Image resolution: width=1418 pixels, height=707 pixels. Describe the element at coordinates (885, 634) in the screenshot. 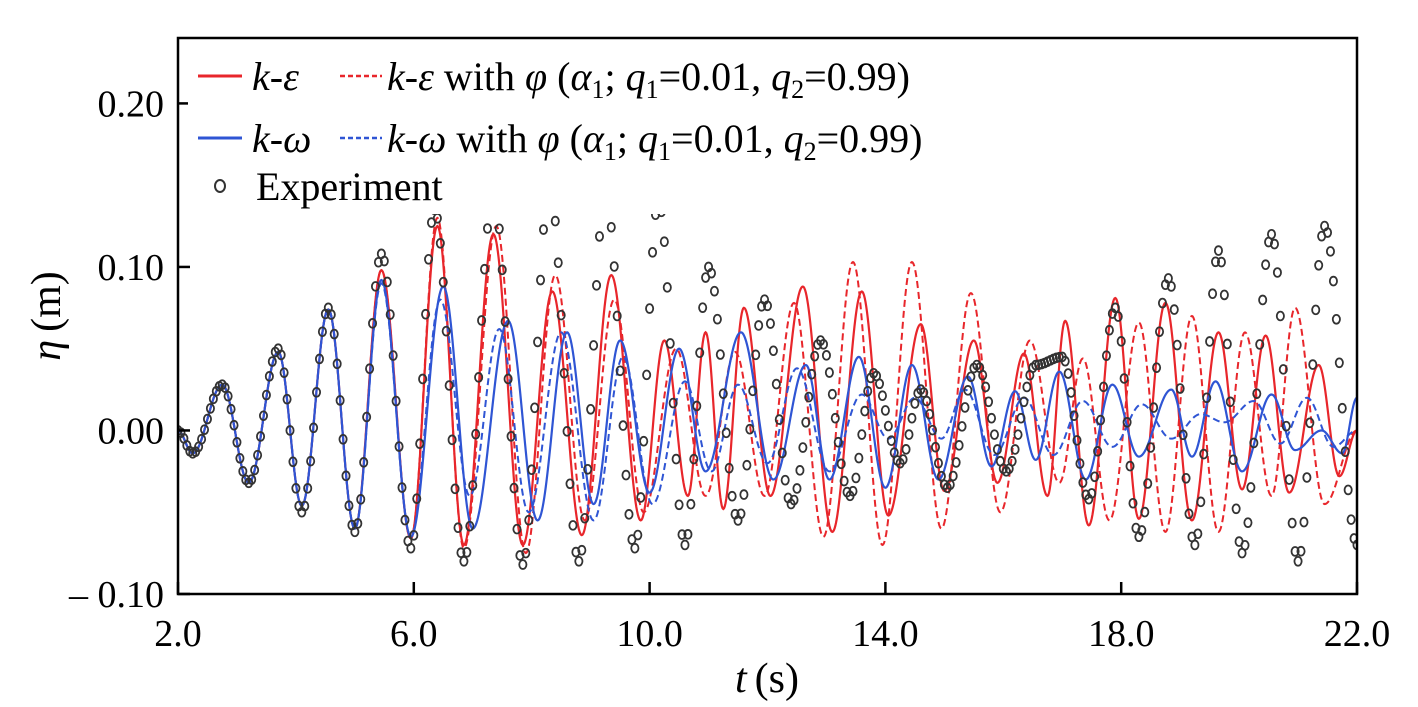

I see `x-tick-label: 14.0` at that location.